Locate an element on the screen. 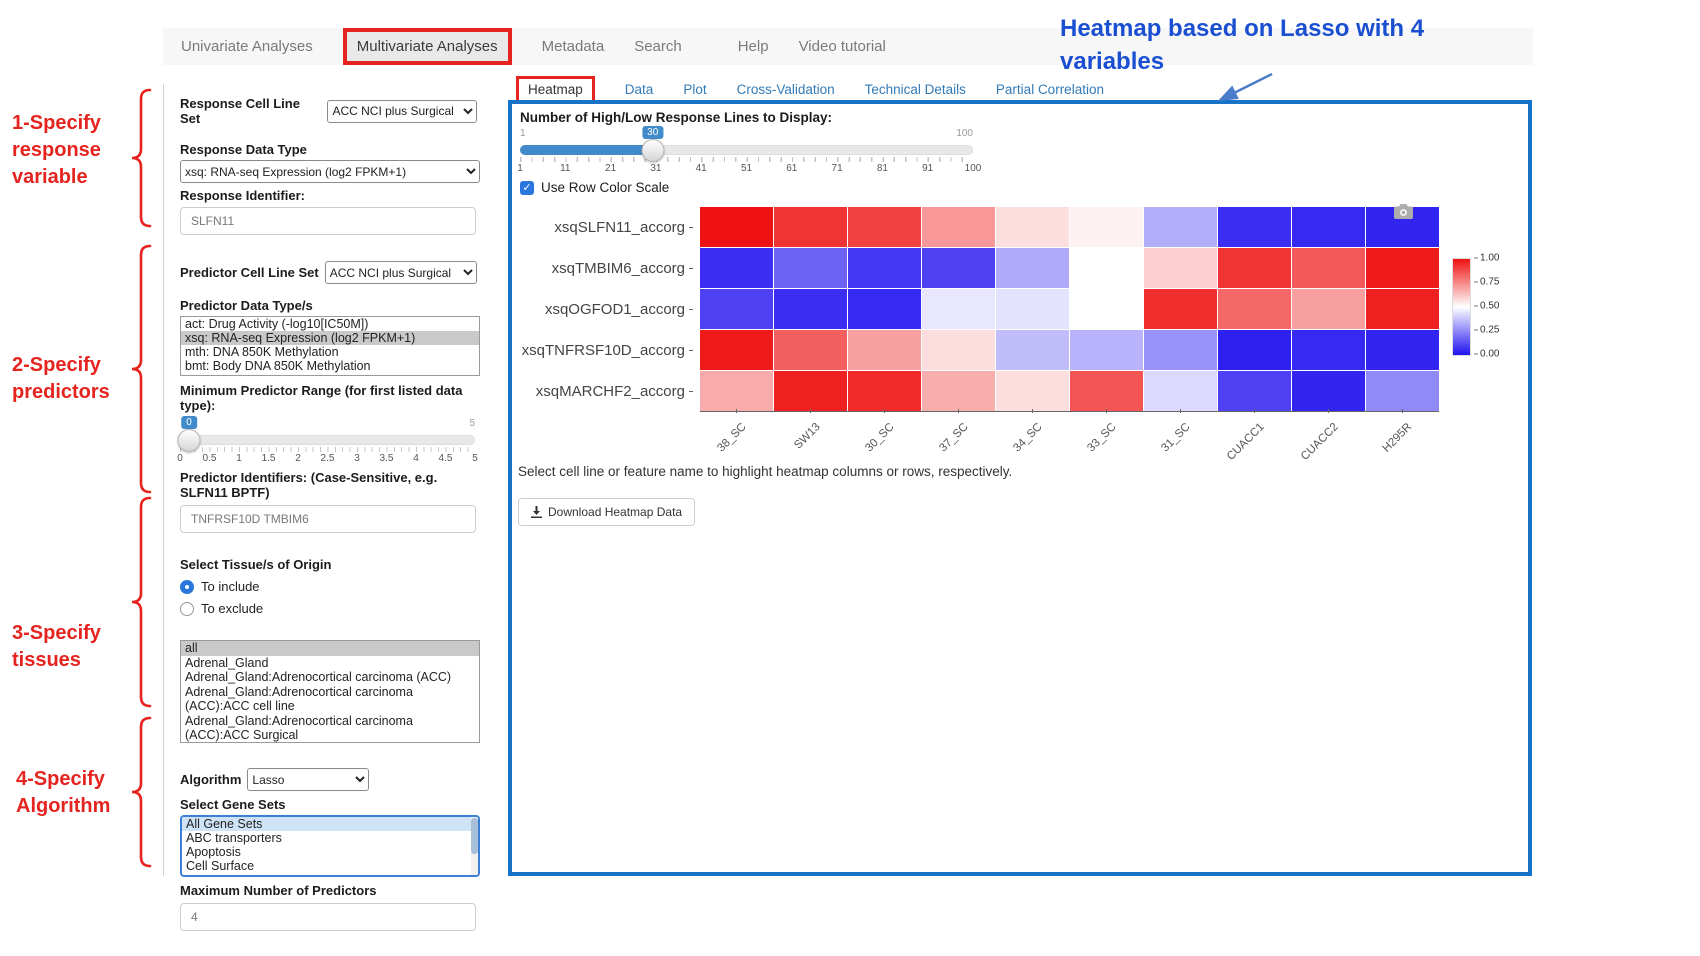 This screenshot has height=956, width=1700. lines-slider: 1 100 30 1 11 21 31 41 51 61 71 81 91 100 is located at coordinates (749, 150).